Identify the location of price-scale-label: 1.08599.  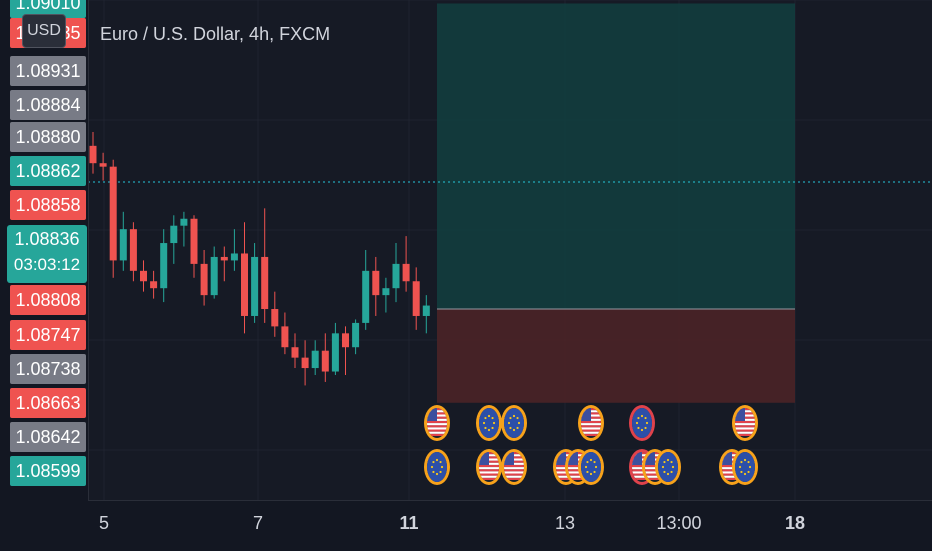
(48, 471).